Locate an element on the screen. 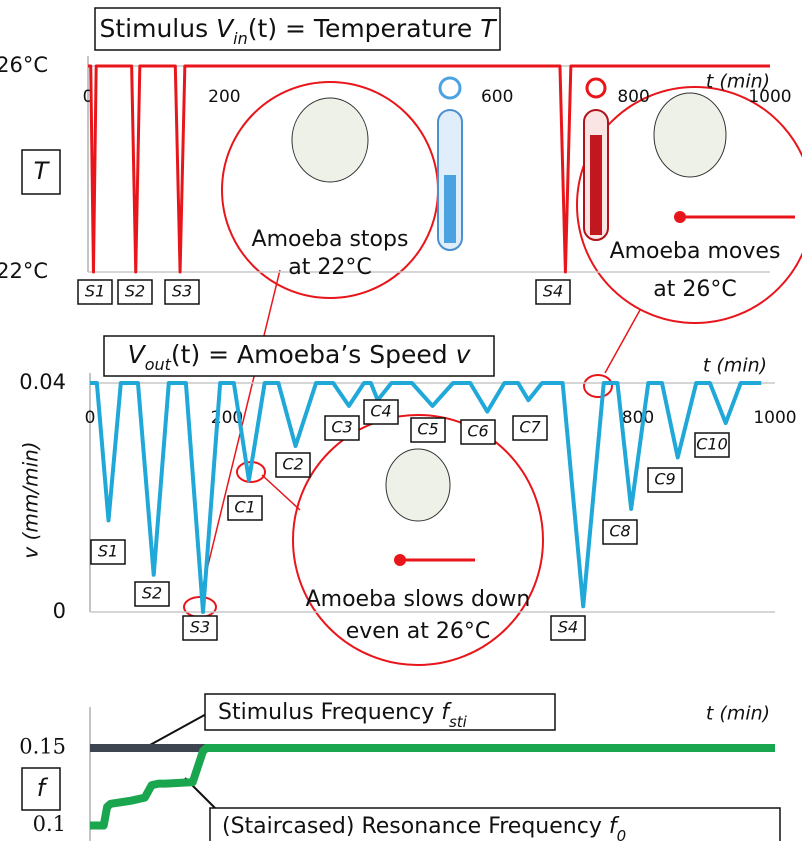 The height and width of the screenshot is (841, 802). annotation: Amoeba moves is located at coordinates (695, 251).